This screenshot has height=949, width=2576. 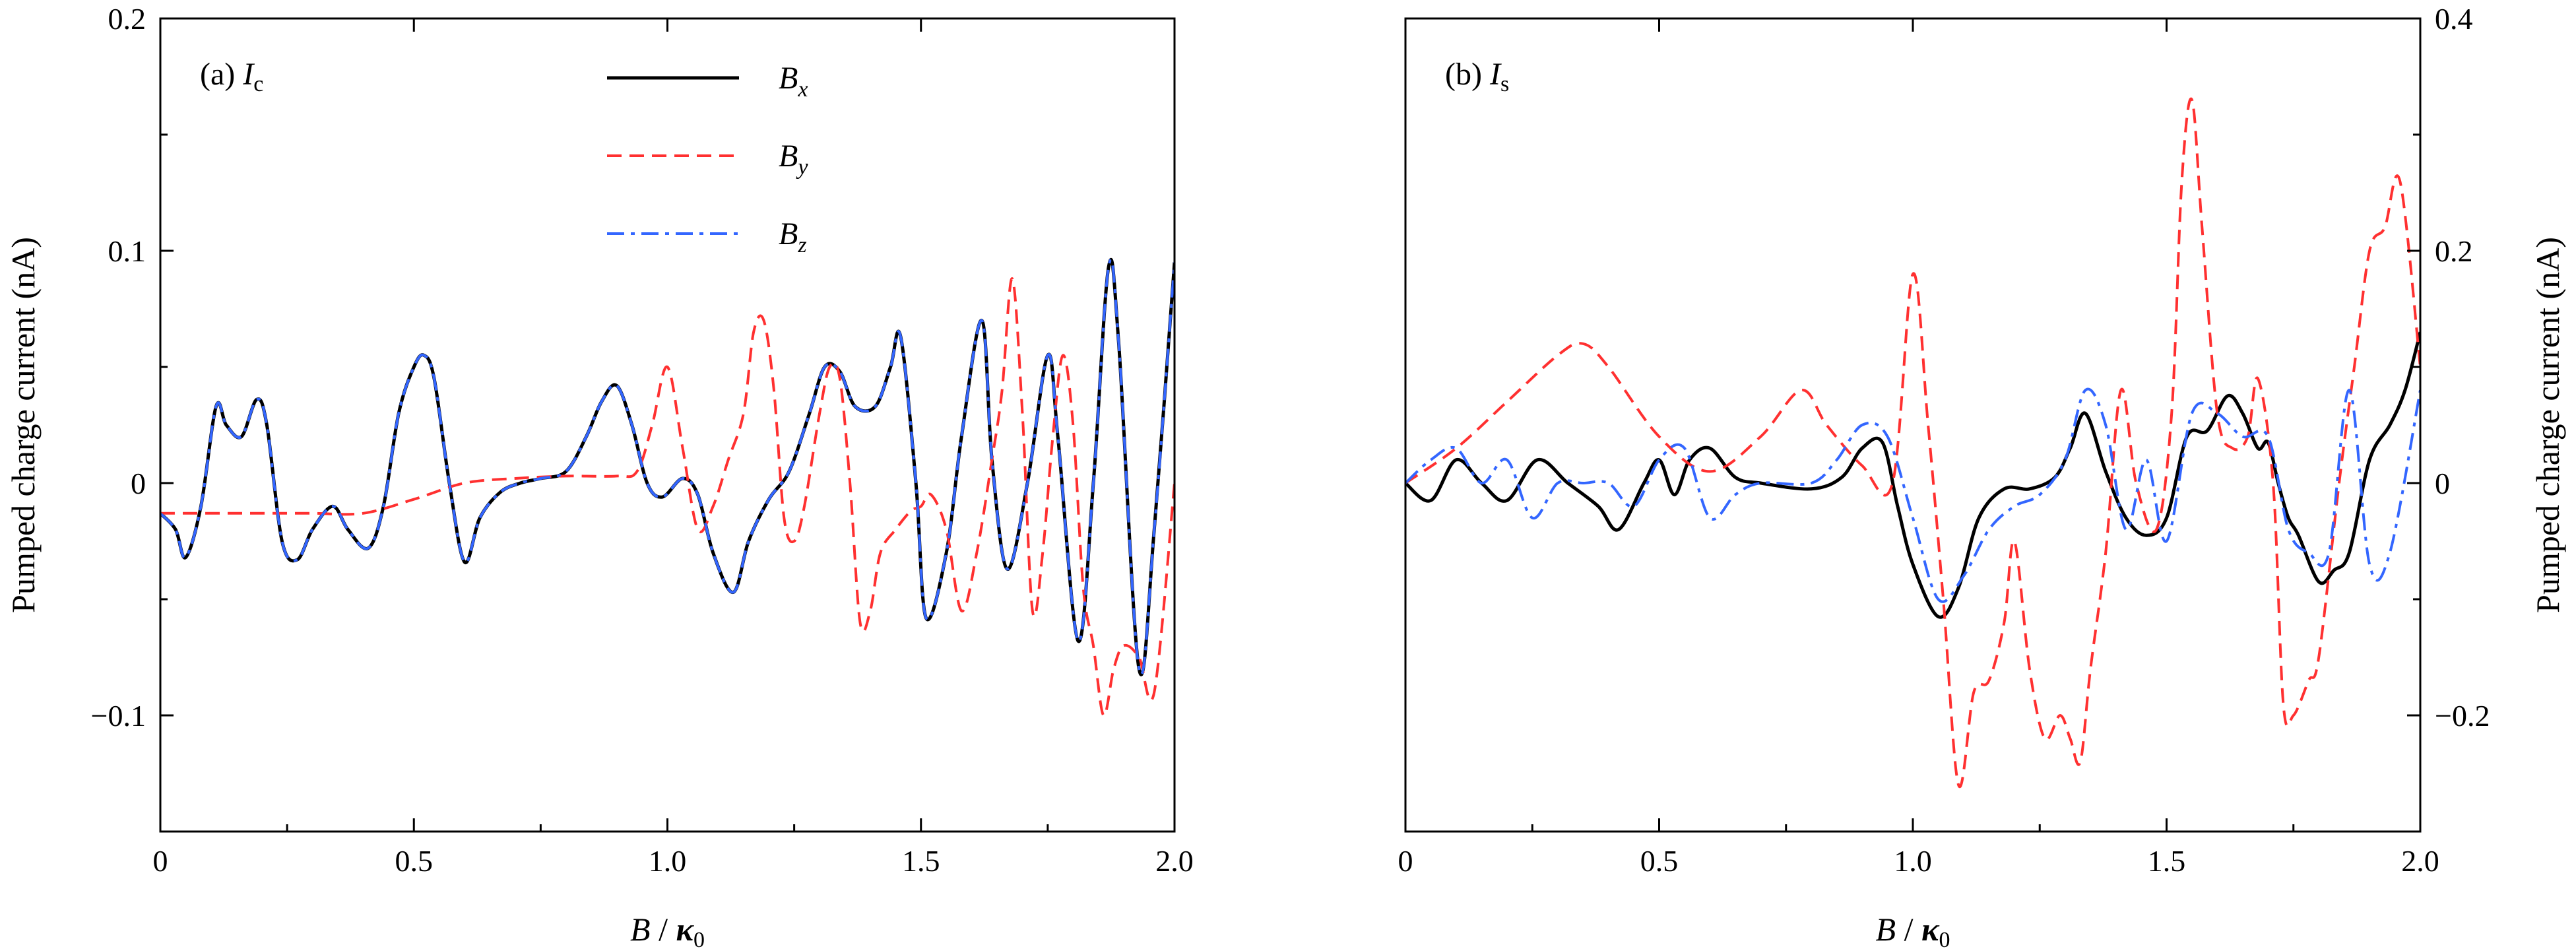 What do you see at coordinates (793, 159) in the screenshot?
I see `legend-label-by: By` at bounding box center [793, 159].